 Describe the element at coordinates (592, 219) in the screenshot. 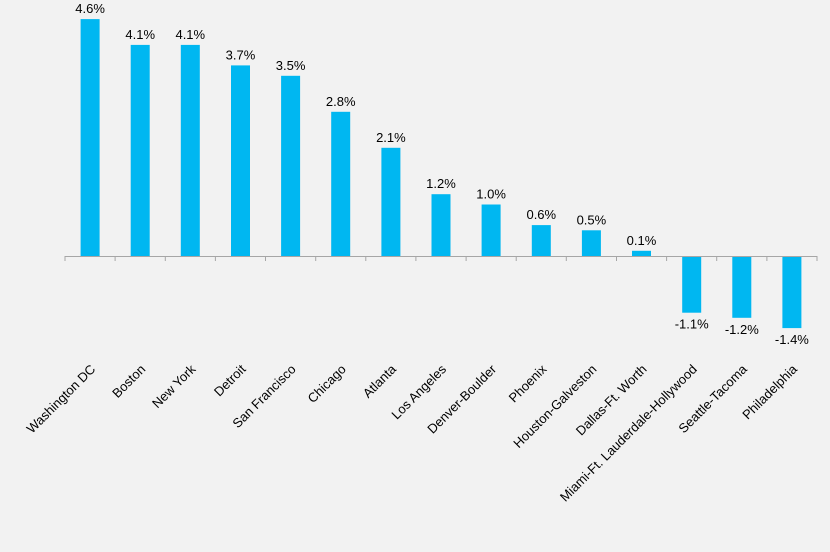

I see `data-label-houston-galveston: 0.5%` at that location.